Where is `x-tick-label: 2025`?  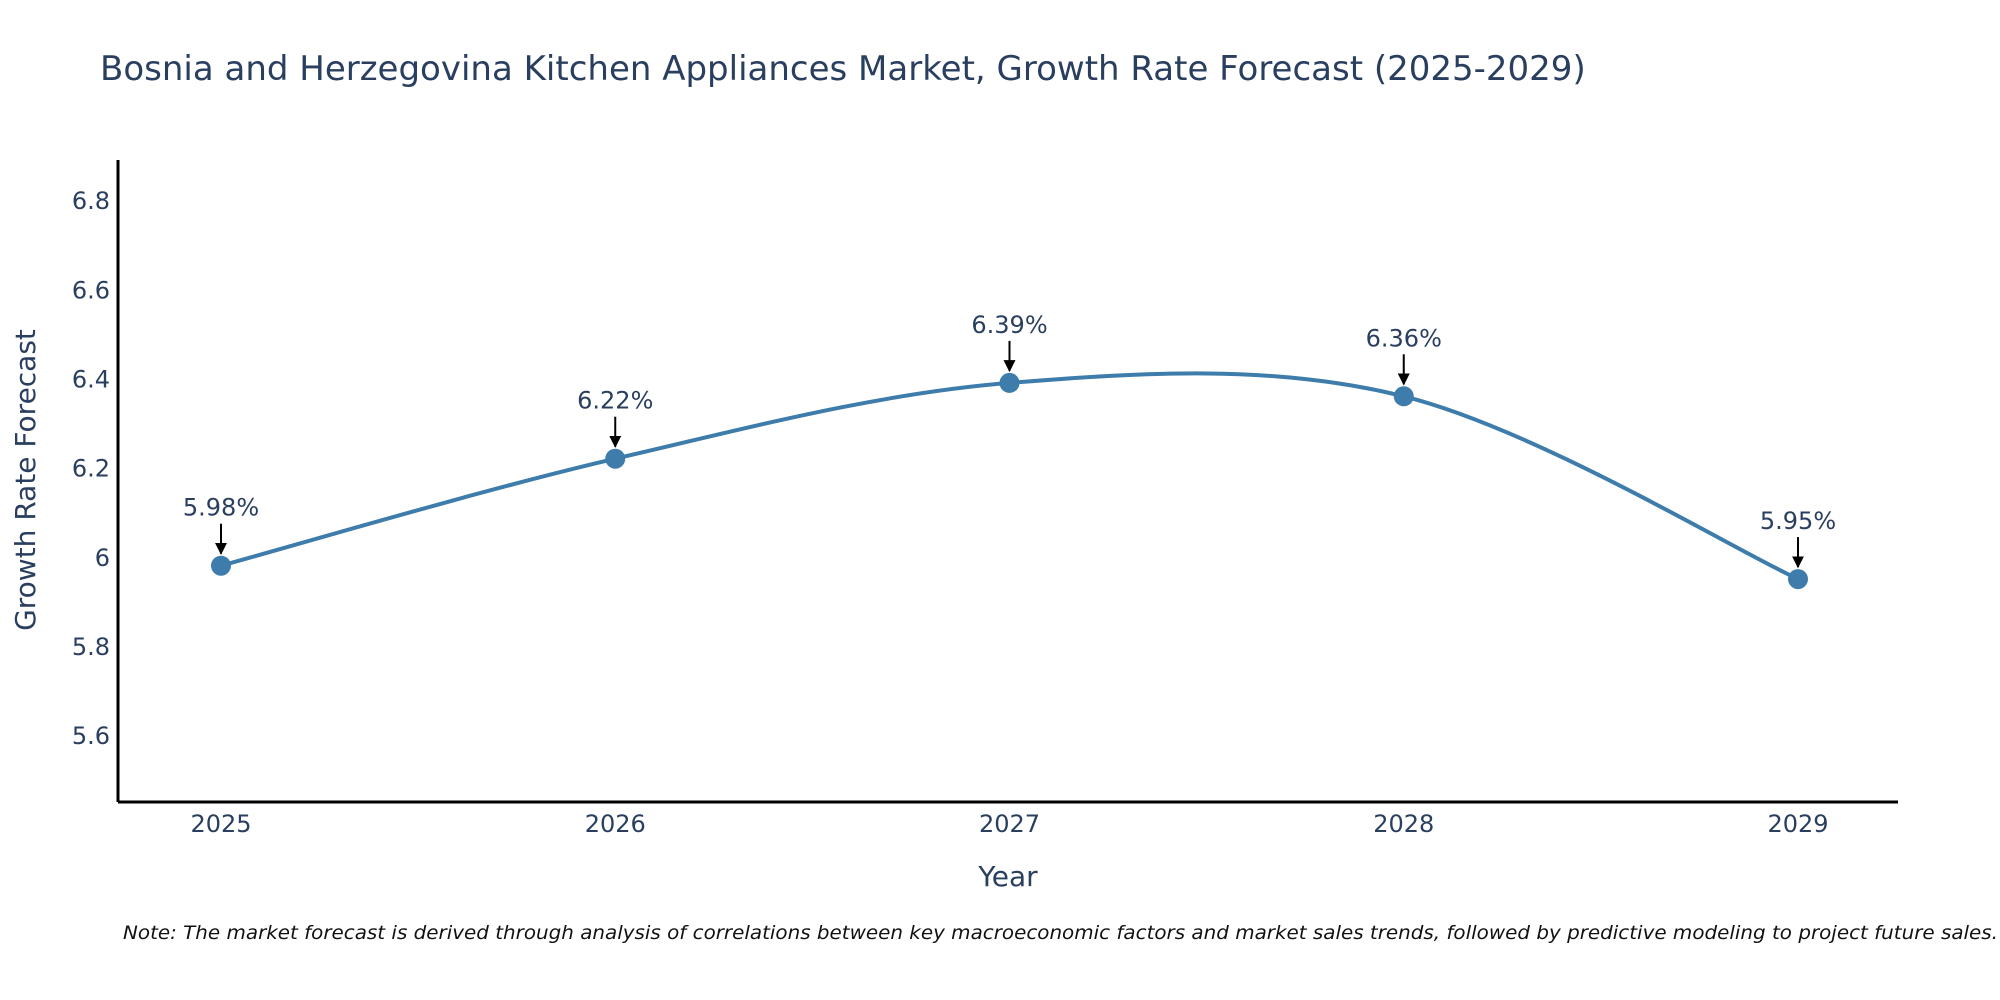 x-tick-label: 2025 is located at coordinates (220, 824).